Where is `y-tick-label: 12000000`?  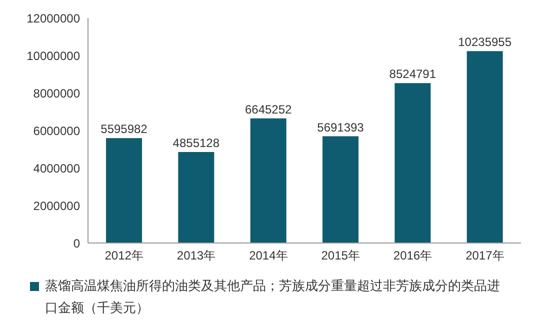
y-tick-label: 12000000 is located at coordinates (53, 18).